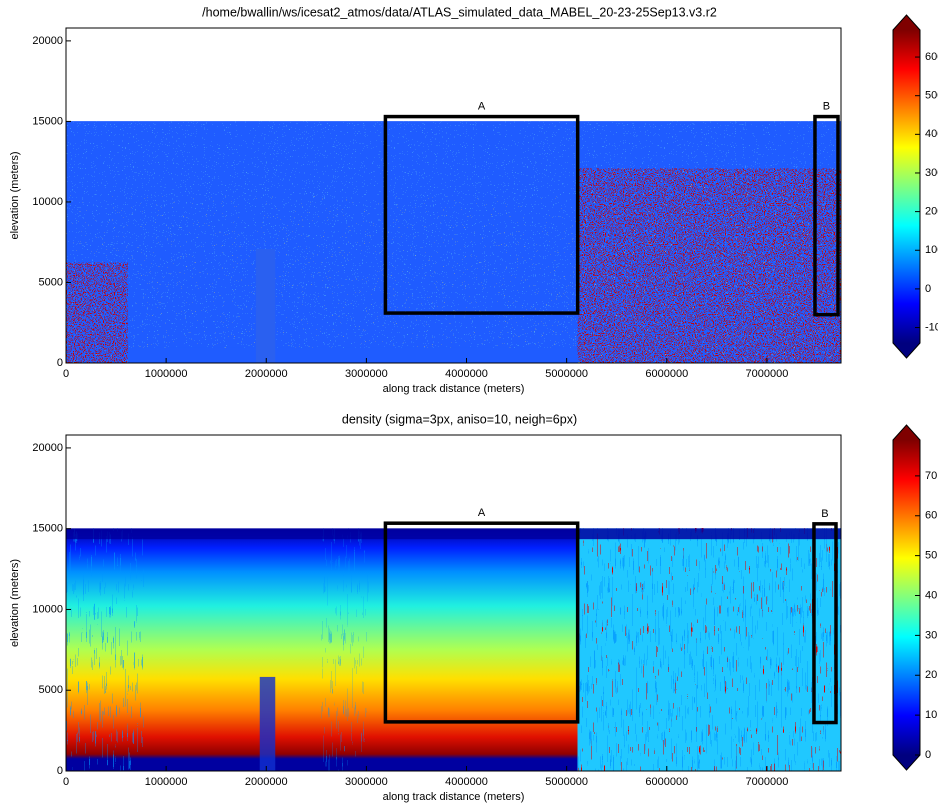 The height and width of the screenshot is (810, 938). I want to click on colorbar-tick-label: 20, so click(931, 675).